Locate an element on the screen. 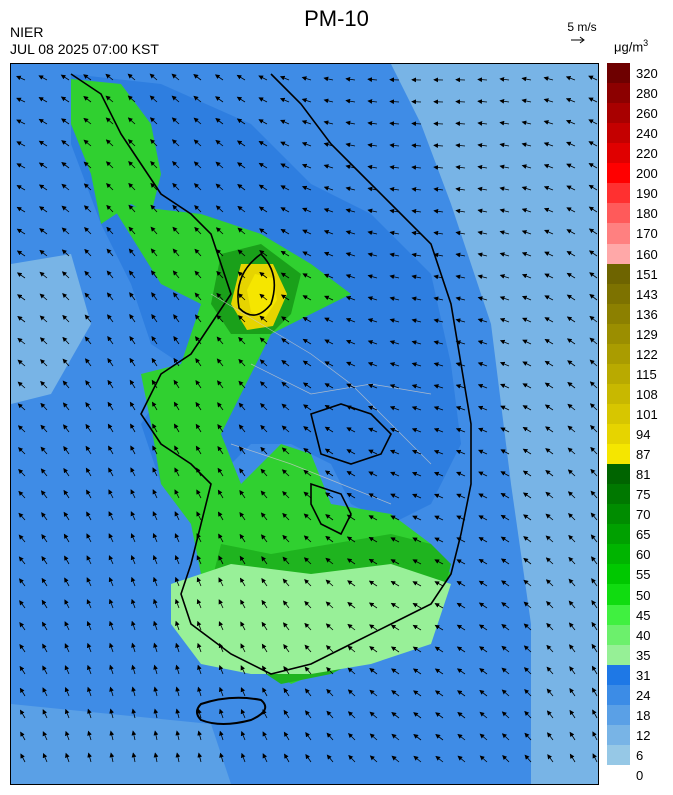  legend-tick-label: 190 is located at coordinates (647, 194).